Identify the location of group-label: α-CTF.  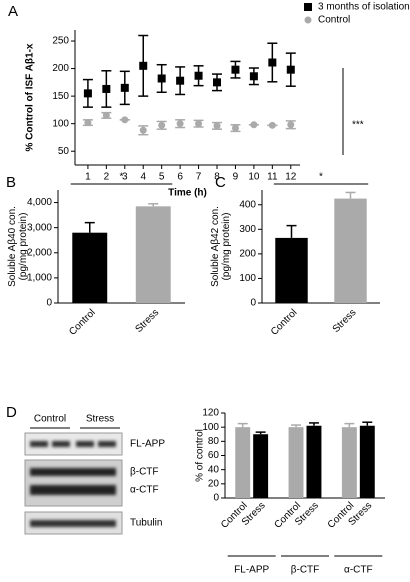
(358, 570).